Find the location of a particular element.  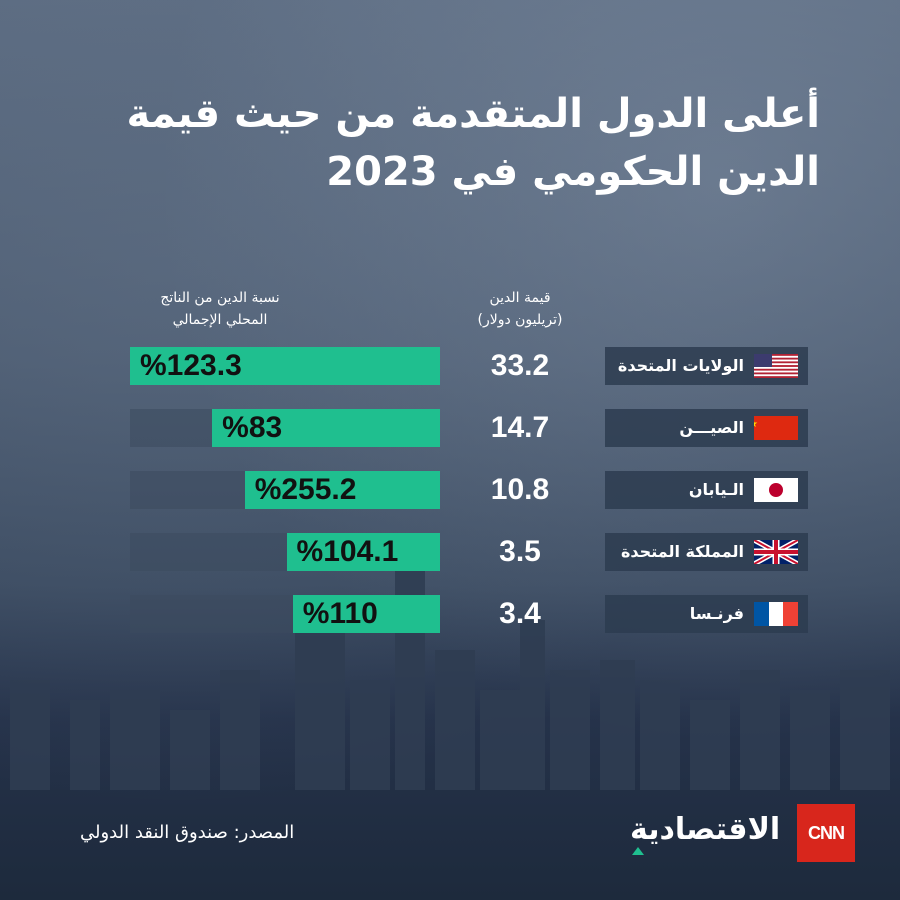

source-note: المصدر: صندوق النقد الدولي is located at coordinates (187, 832).